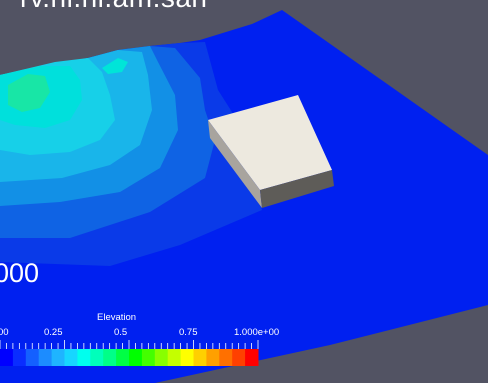  Describe the element at coordinates (257, 332) in the screenshot. I see `legend-tick-label: 1.000e+00` at that location.